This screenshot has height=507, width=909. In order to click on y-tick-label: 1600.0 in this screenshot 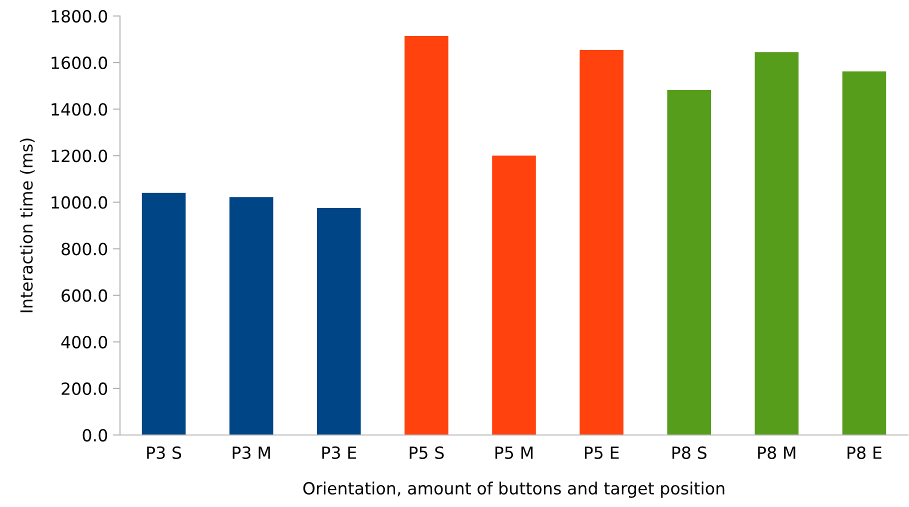, I will do `click(80, 63)`.